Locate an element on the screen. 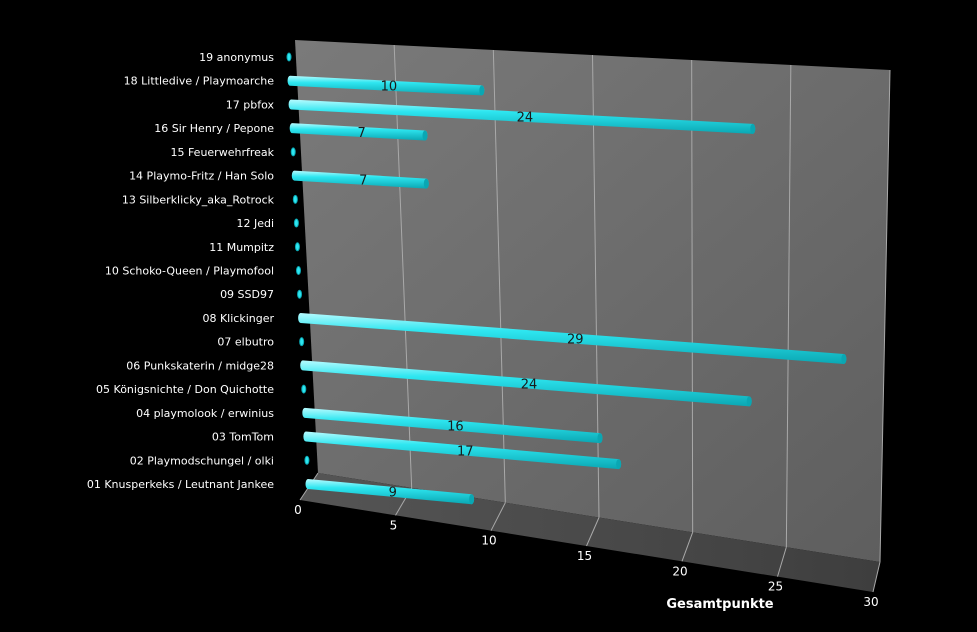 The image size is (977, 632). category-label: 13 Silberklicky_aka_Rotrock is located at coordinates (198, 199).